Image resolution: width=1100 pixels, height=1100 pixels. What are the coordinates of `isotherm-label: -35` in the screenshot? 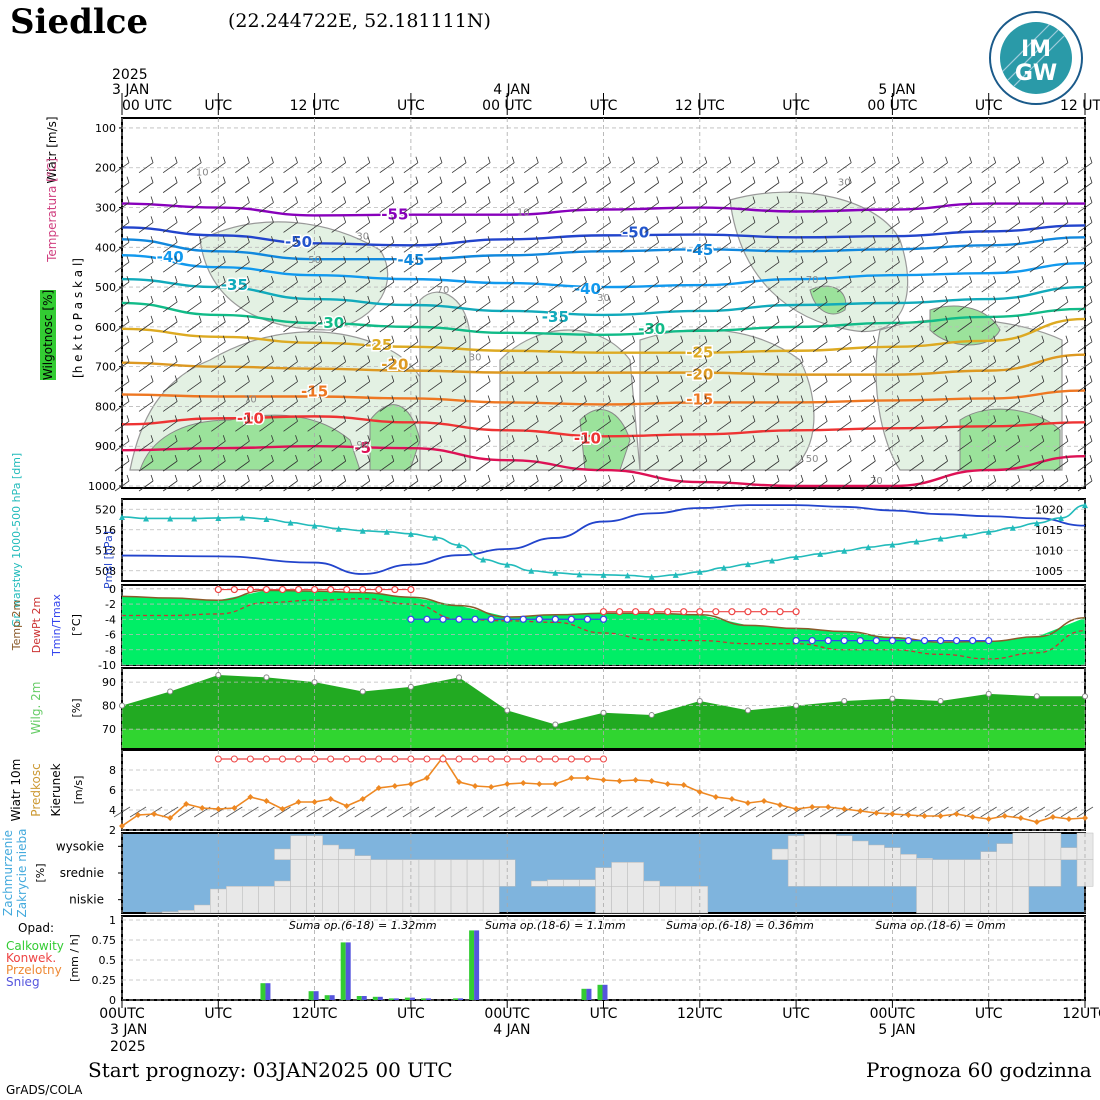 It's located at (555, 317).